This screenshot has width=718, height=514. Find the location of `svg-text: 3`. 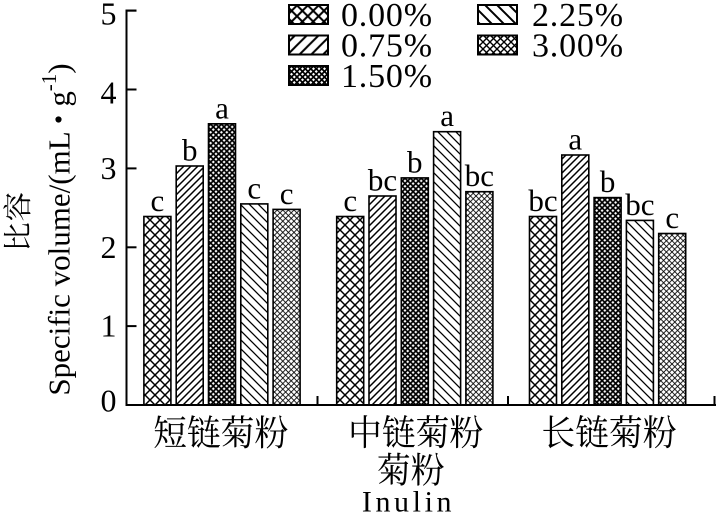

svg-text: 3 is located at coordinates (109, 168).